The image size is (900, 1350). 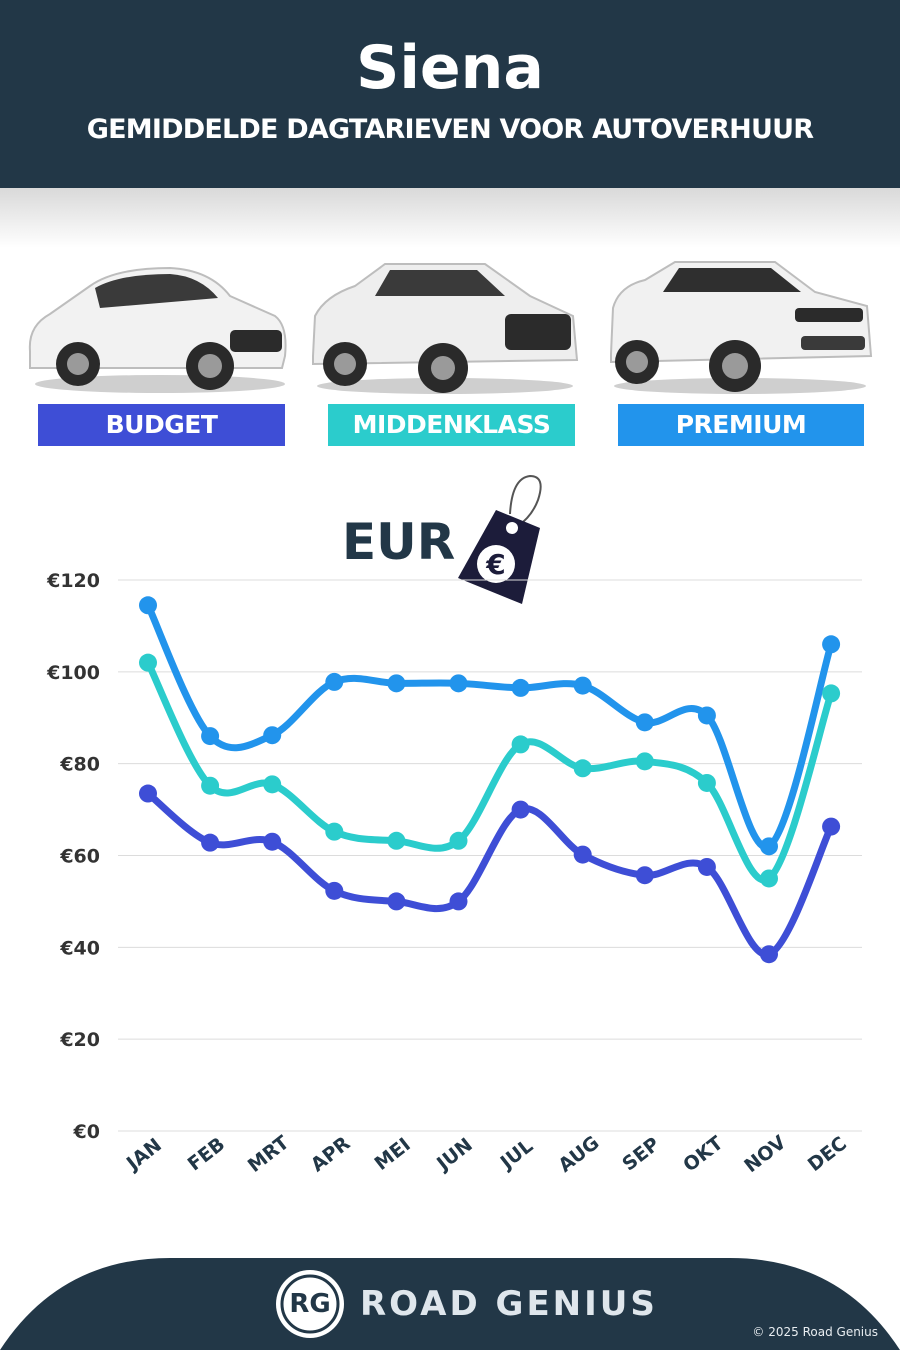 I want to click on category-label-premium: PREMIUM, so click(x=741, y=425).